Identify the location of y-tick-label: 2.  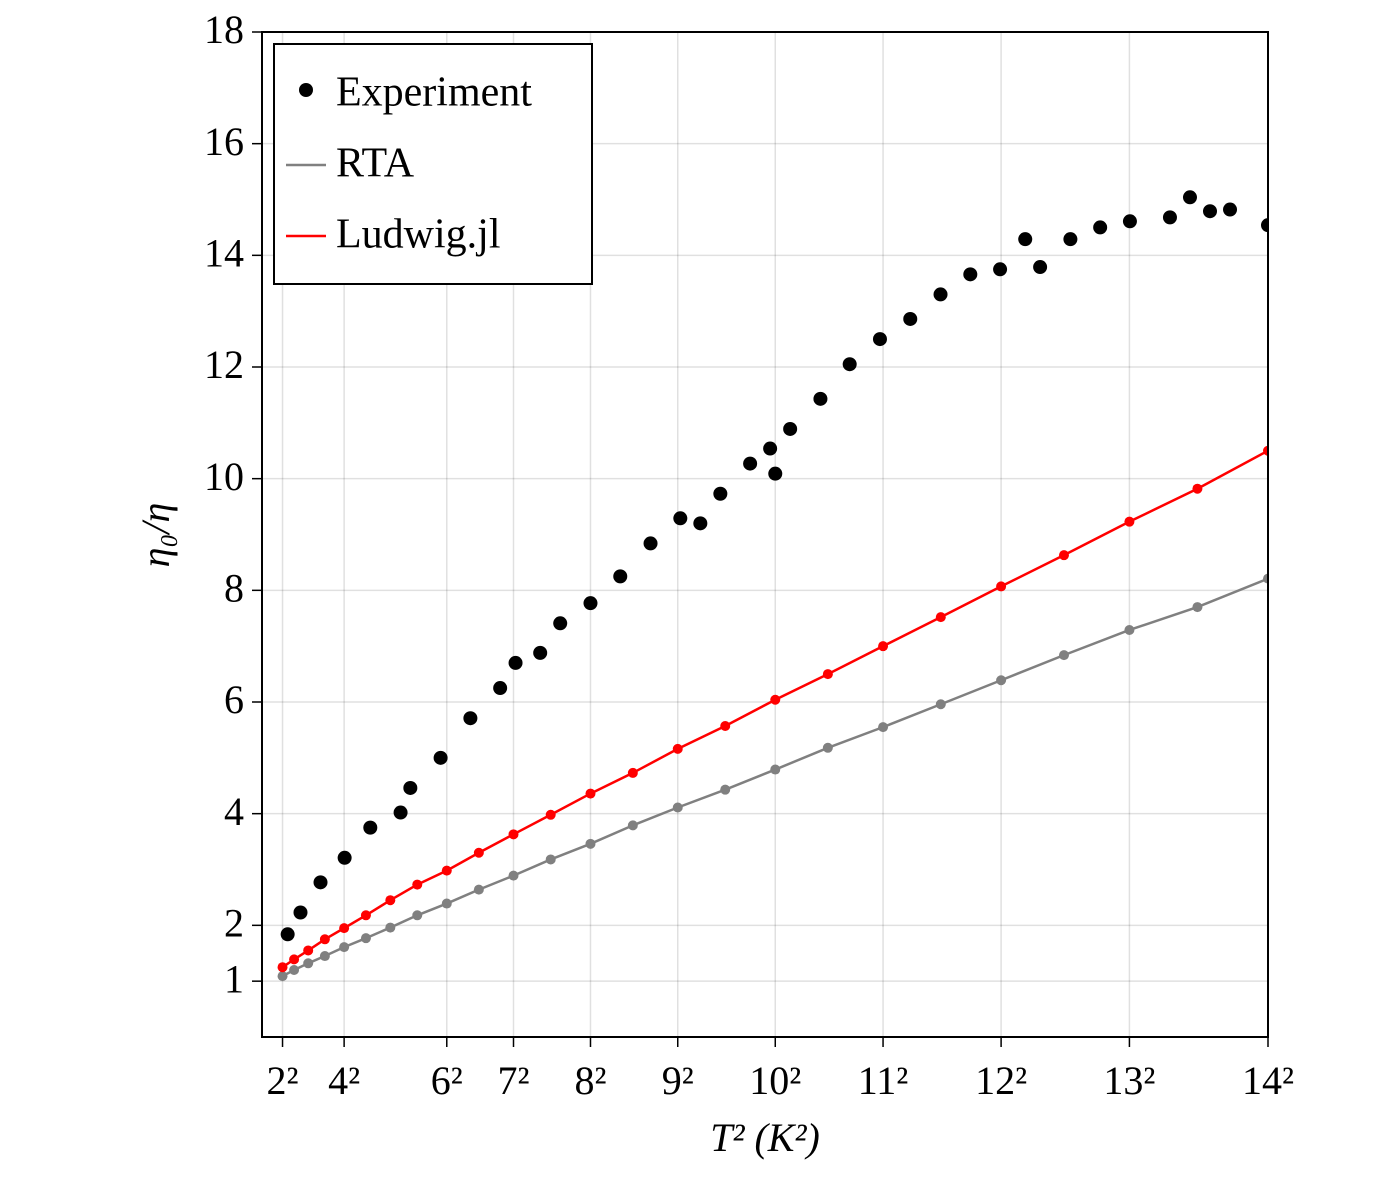
(234, 923).